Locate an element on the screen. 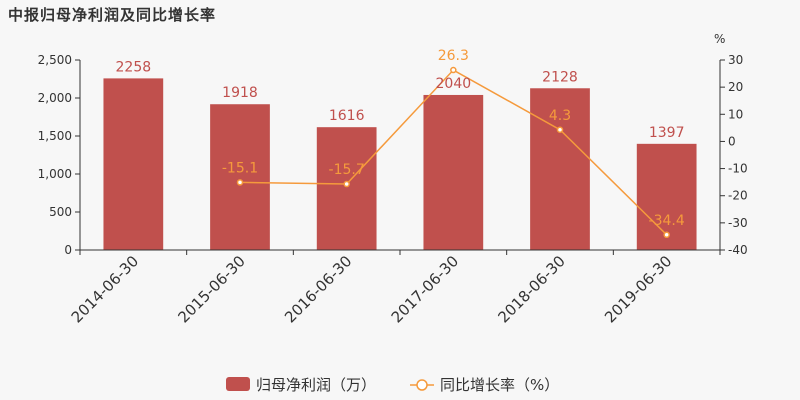 The width and height of the screenshot is (800, 400). y-right-tick-label: 0 is located at coordinates (732, 141).